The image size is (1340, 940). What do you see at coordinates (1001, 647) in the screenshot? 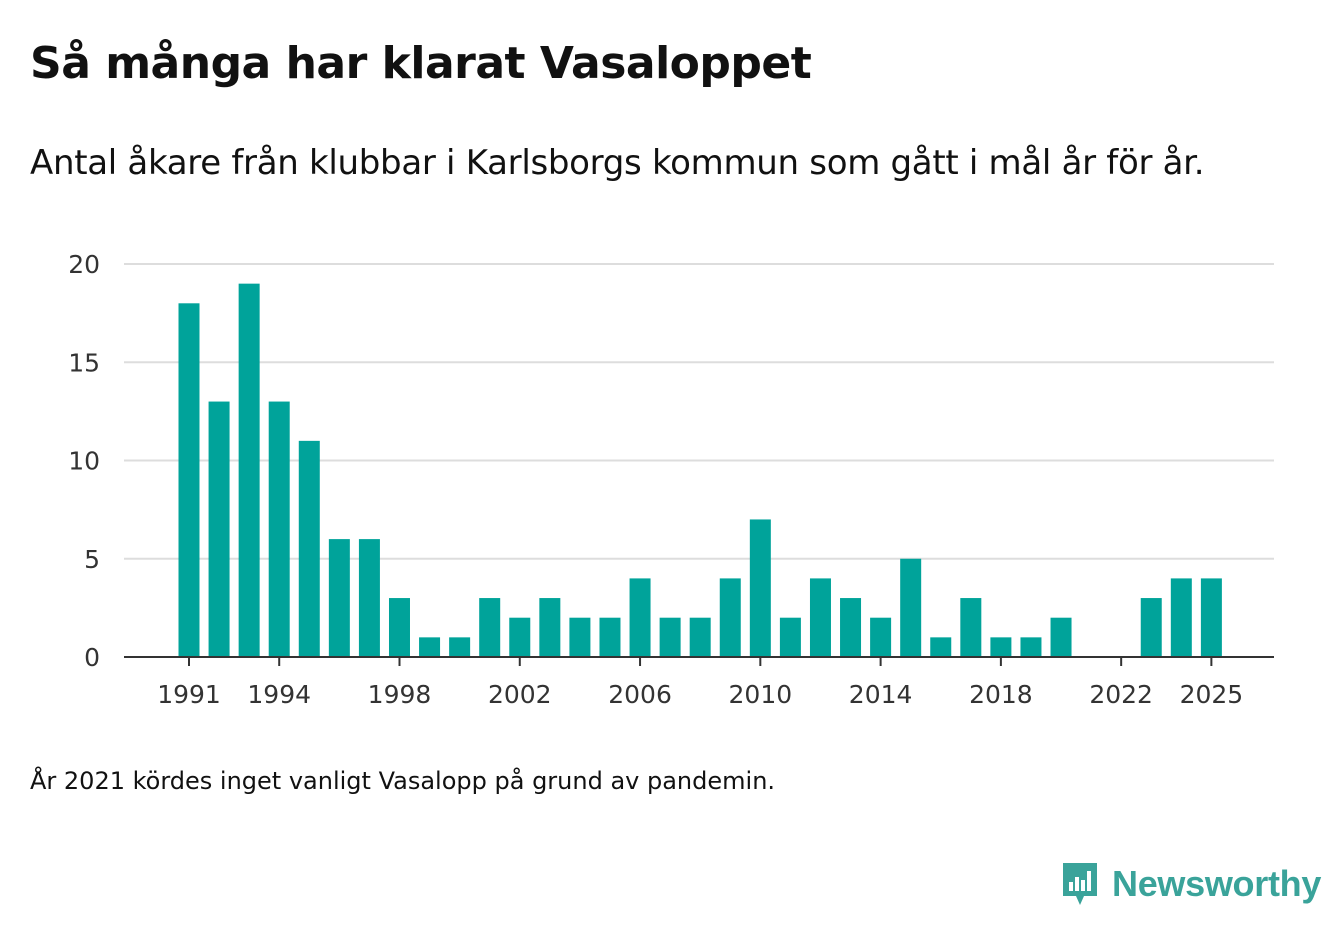
I see `bar-2018: 2018: 1` at bounding box center [1001, 647].